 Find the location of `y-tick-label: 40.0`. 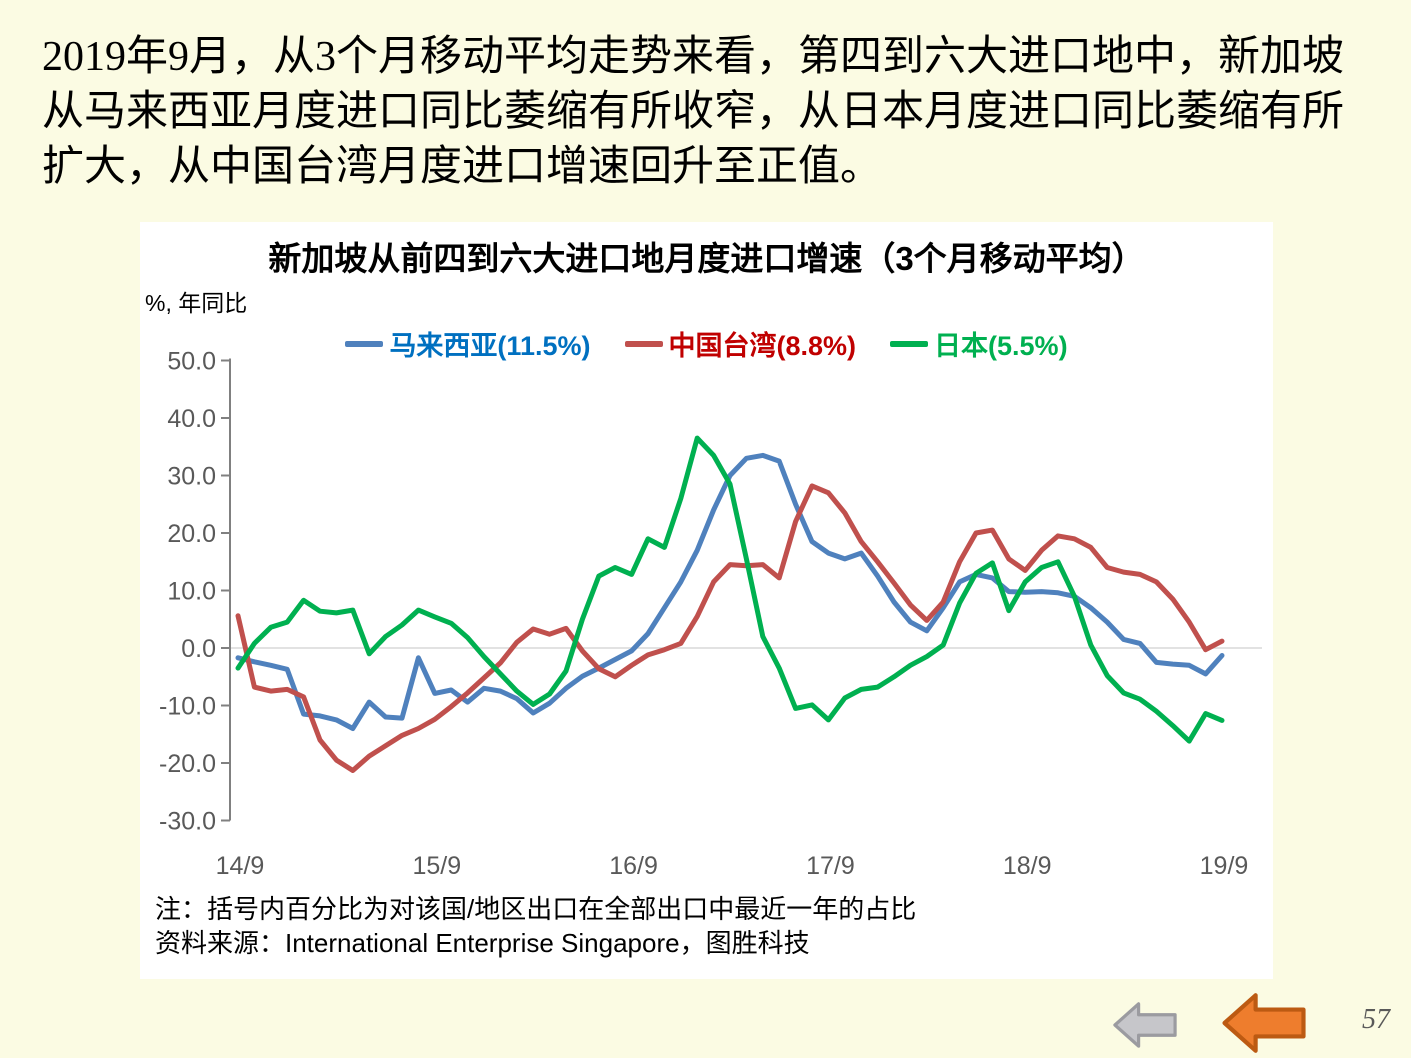

y-tick-label: 40.0 is located at coordinates (191, 419).